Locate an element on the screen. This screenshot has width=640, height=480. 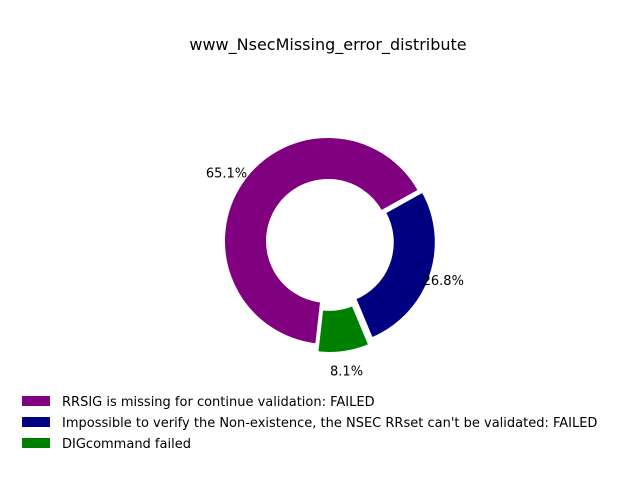
slice-percent-label: 8.1% is located at coordinates (346, 372).